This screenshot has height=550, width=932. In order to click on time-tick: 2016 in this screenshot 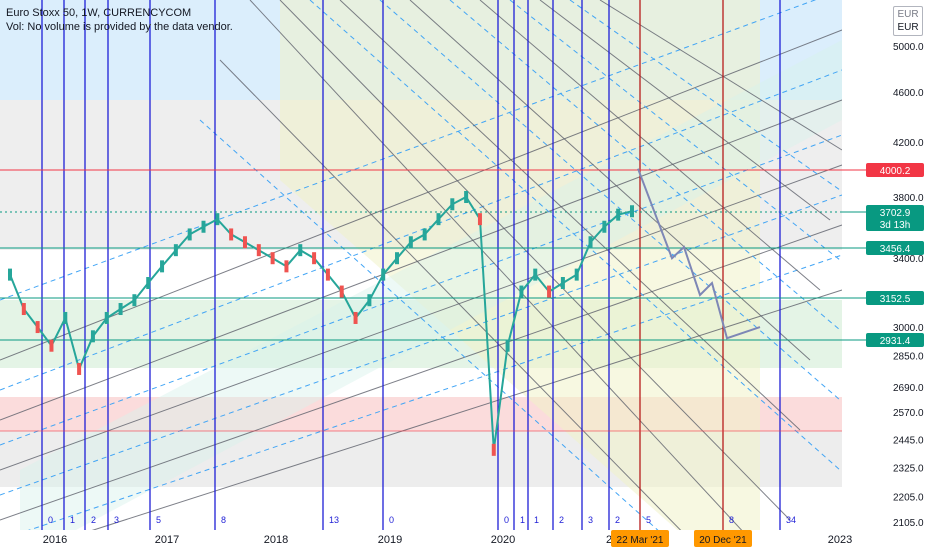, I will do `click(55, 540)`.